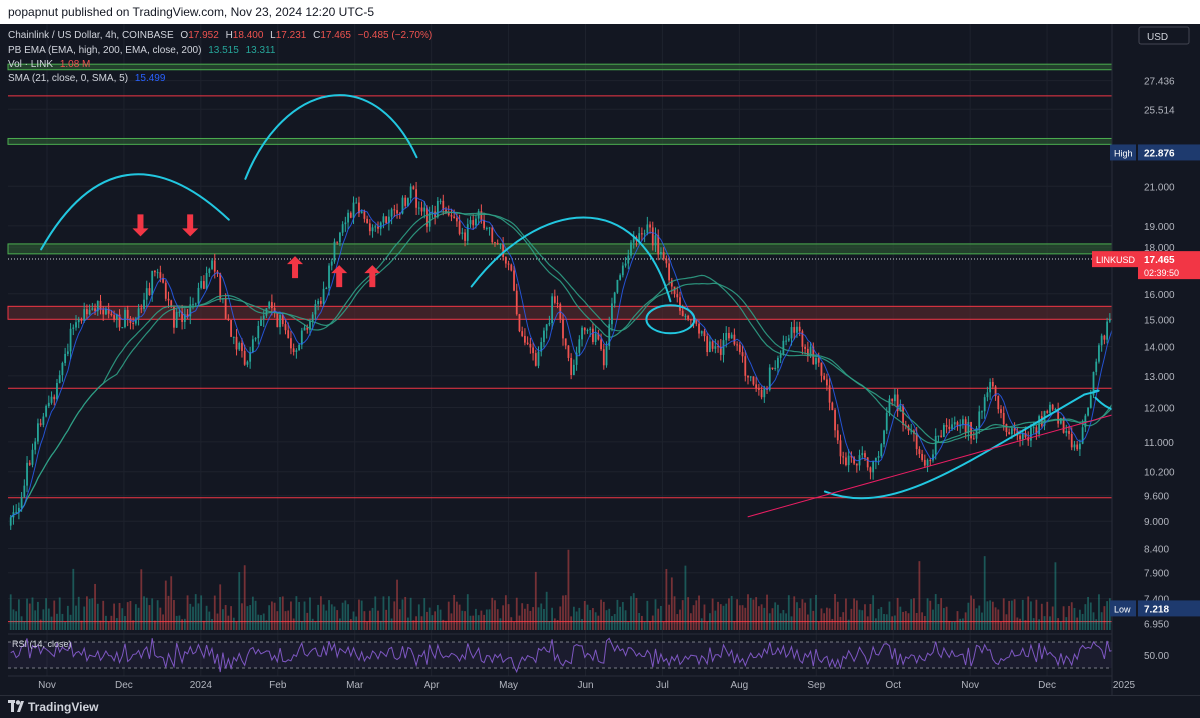 Image resolution: width=1200 pixels, height=718 pixels. I want to click on sma-value: 15.499, so click(150, 78).